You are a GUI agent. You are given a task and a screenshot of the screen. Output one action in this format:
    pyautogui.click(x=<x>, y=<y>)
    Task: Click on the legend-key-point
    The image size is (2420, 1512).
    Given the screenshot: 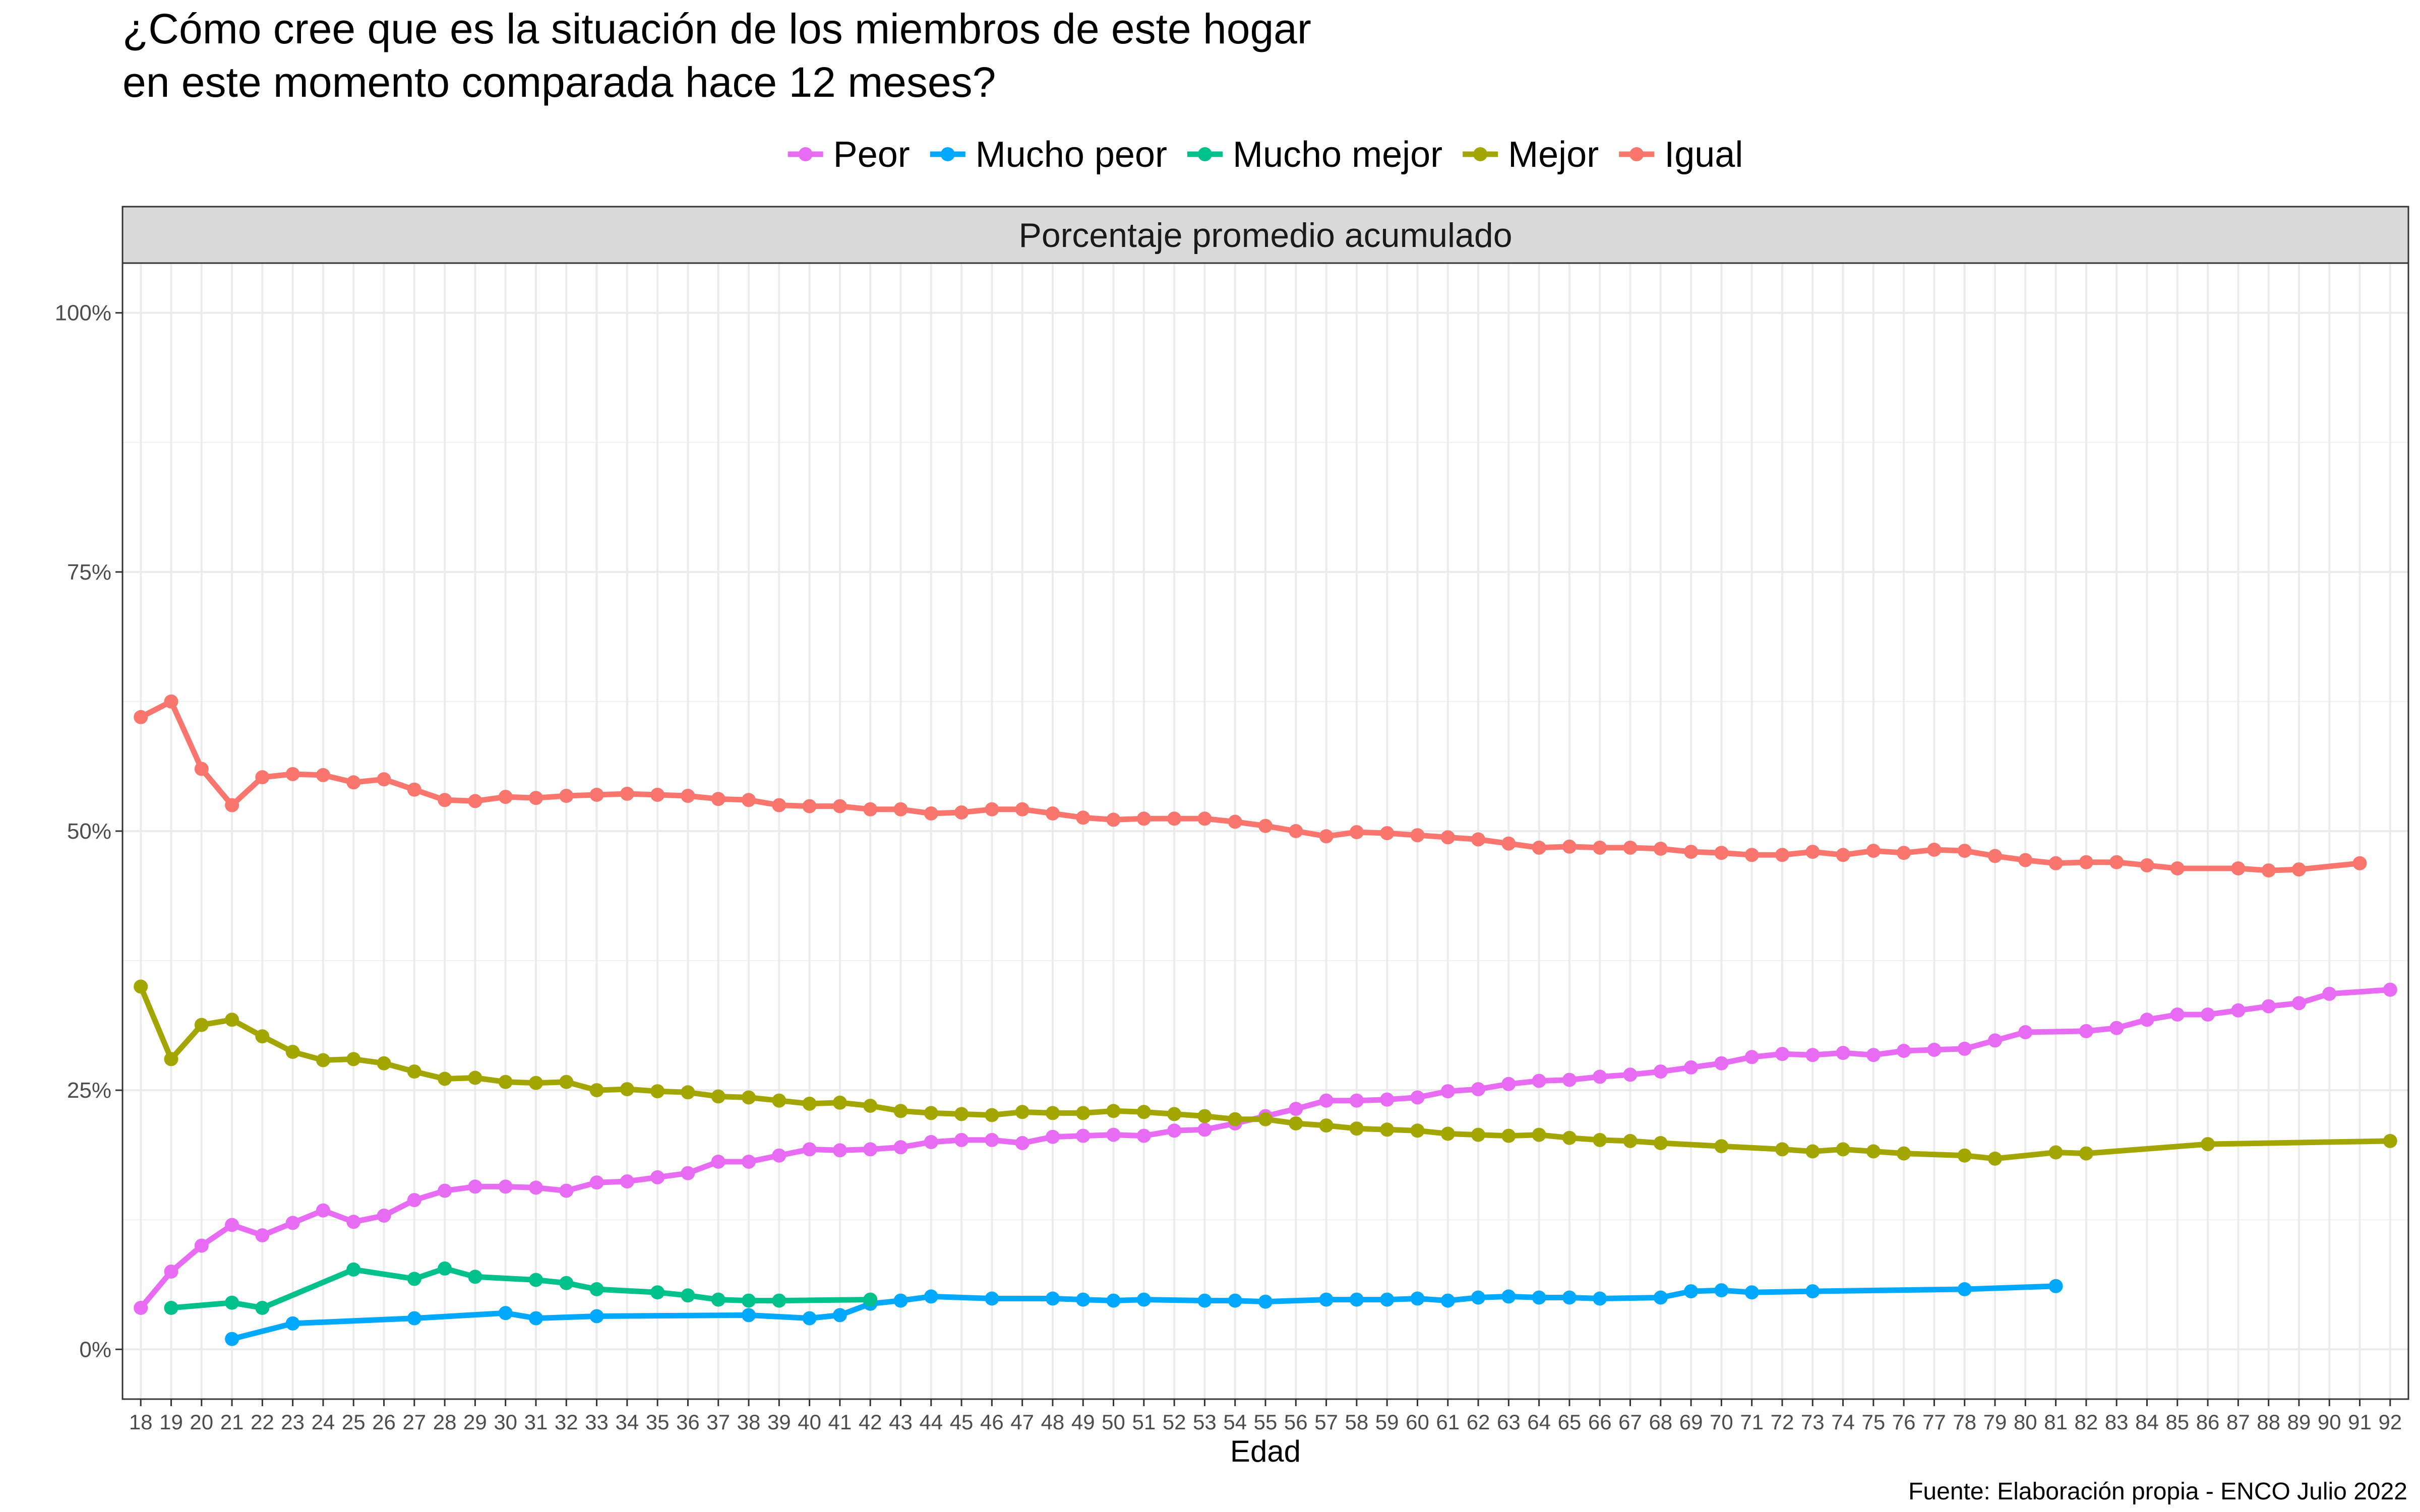 What is the action you would take?
    pyautogui.click(x=1636, y=154)
    